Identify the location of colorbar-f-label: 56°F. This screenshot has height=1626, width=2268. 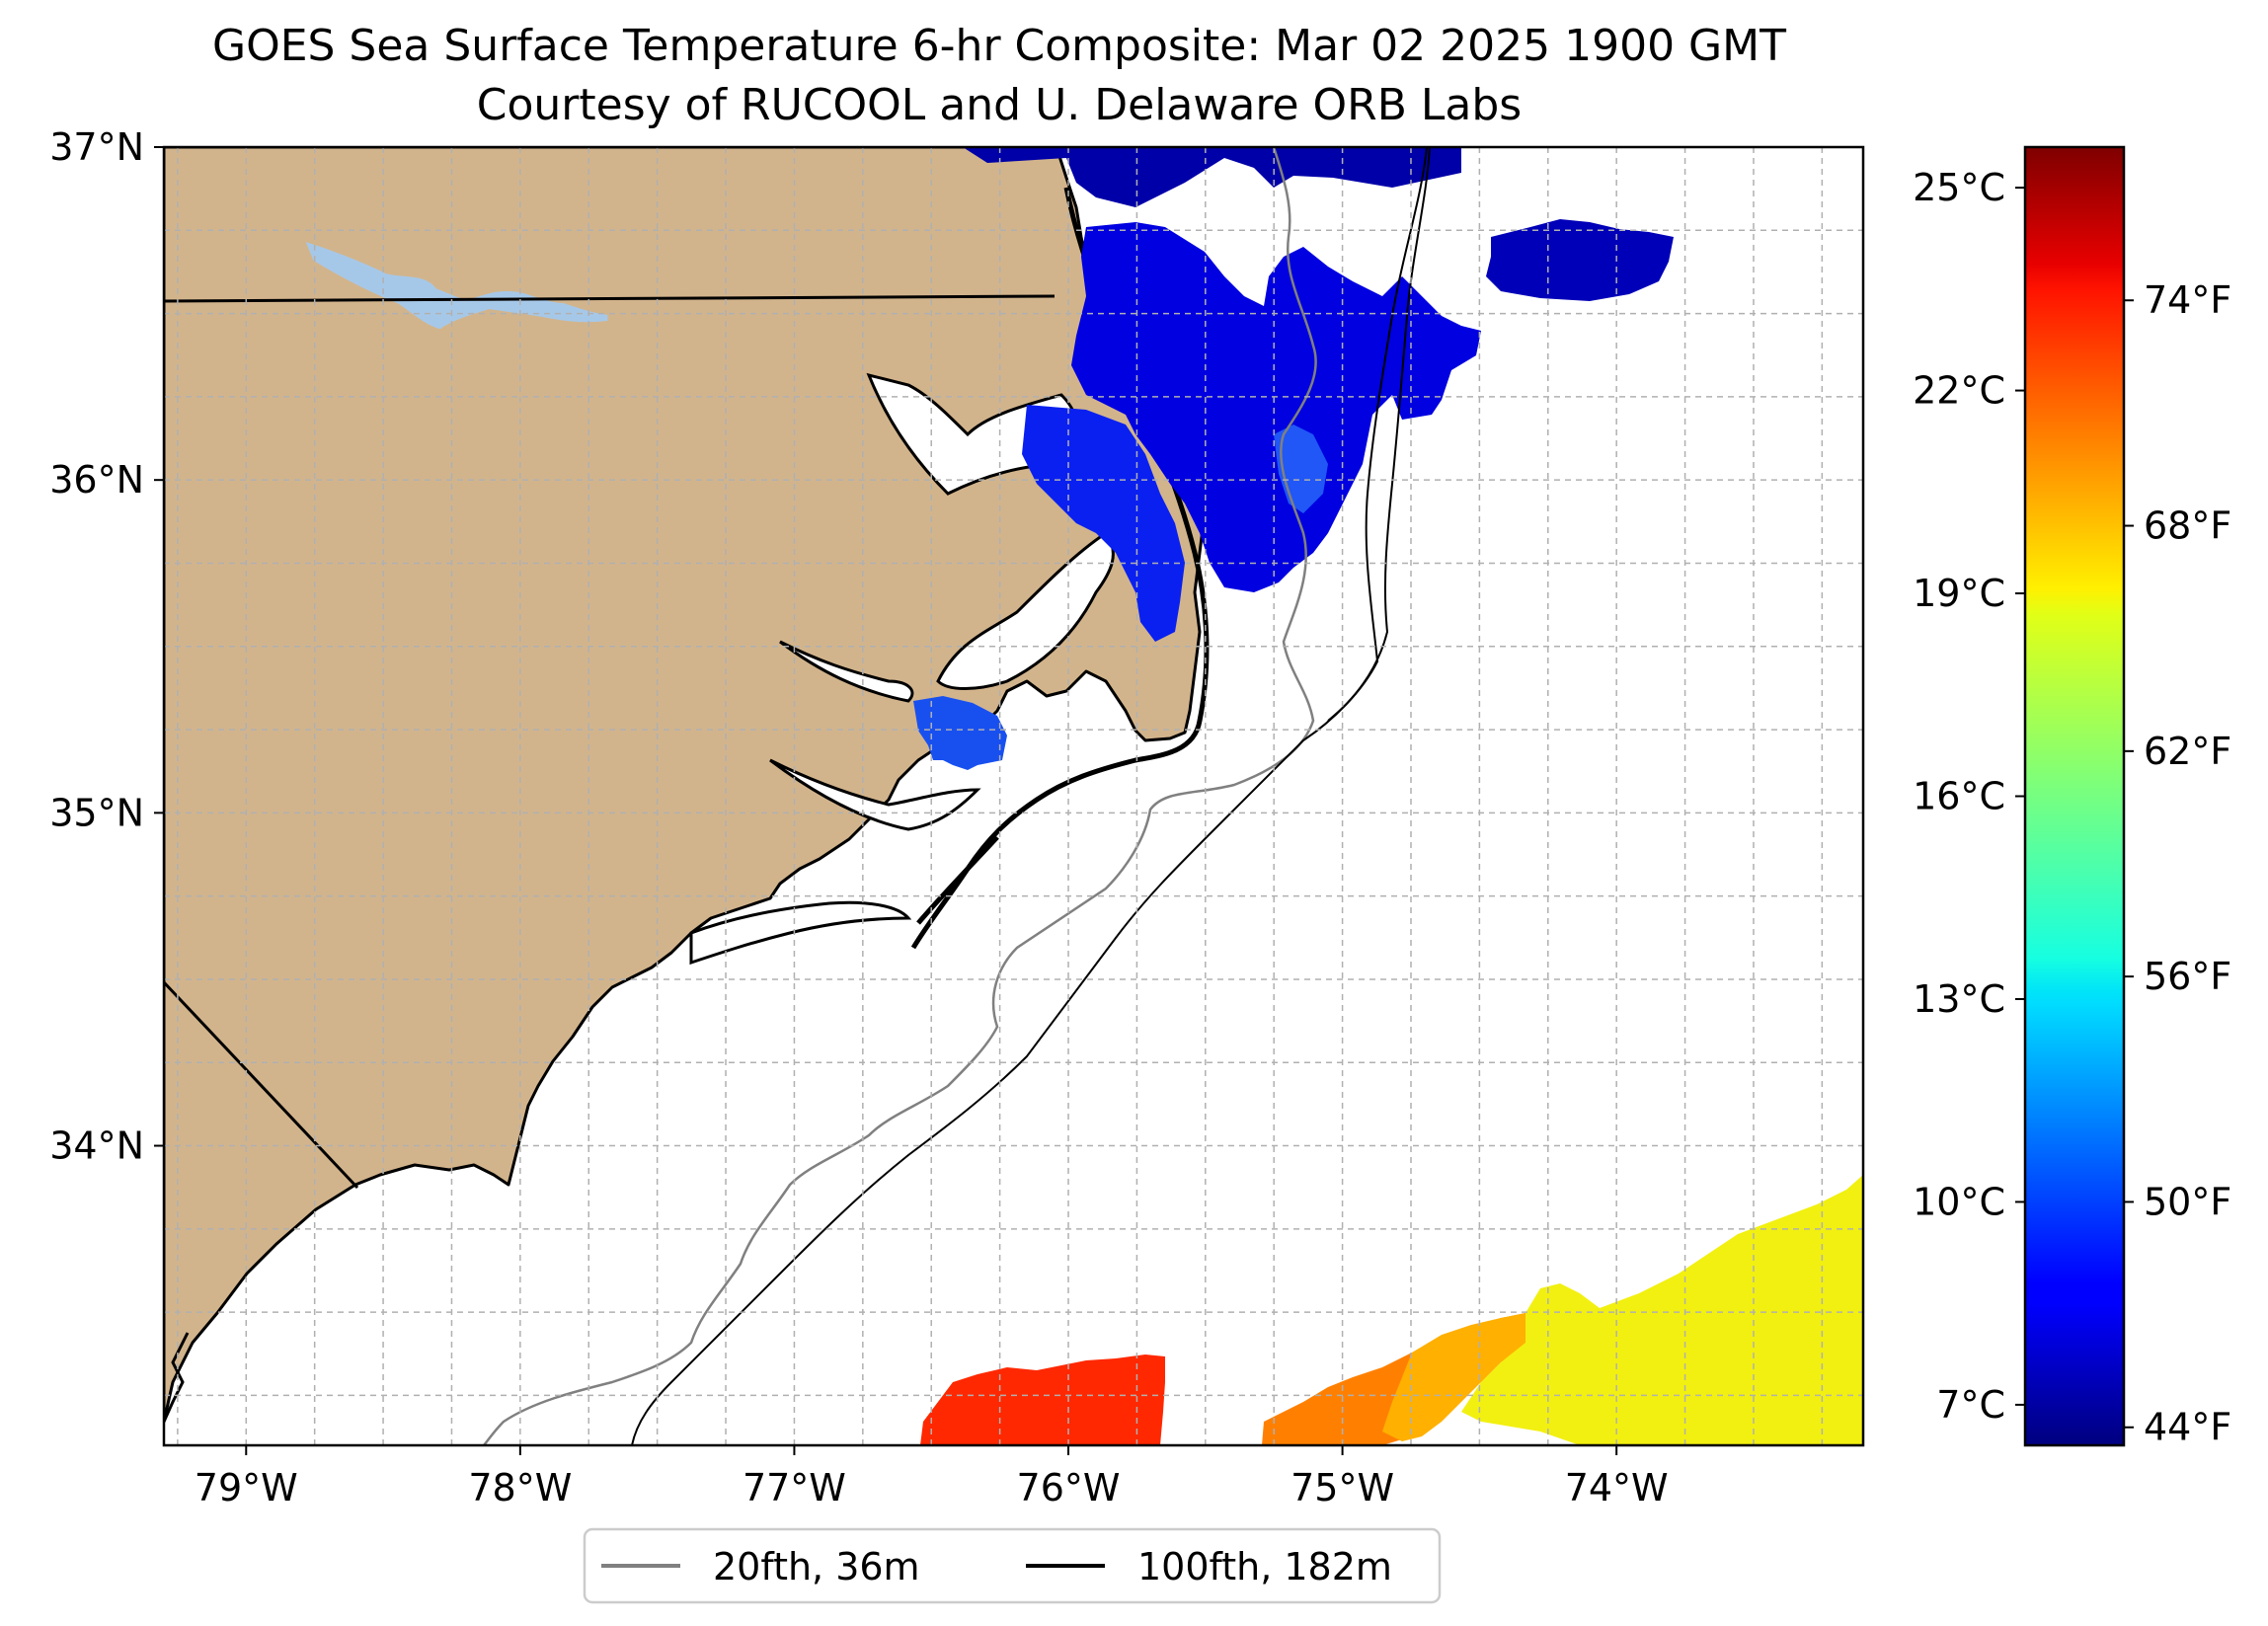
(2187, 976).